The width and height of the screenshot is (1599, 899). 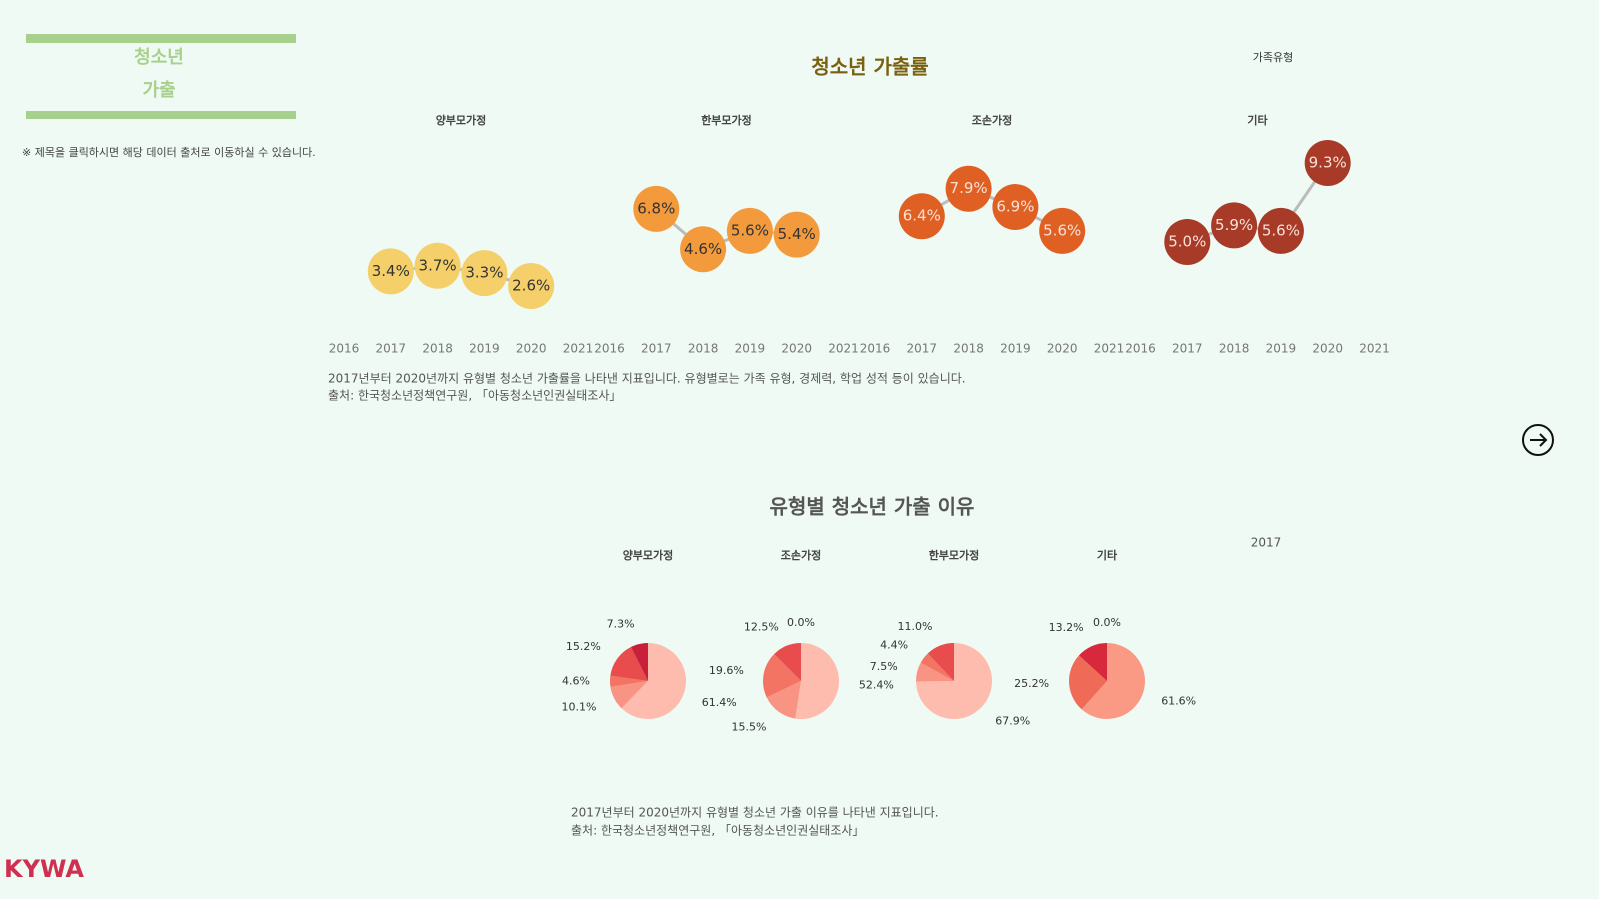 What do you see at coordinates (159, 57) in the screenshot?
I see `header-title: 청소년` at bounding box center [159, 57].